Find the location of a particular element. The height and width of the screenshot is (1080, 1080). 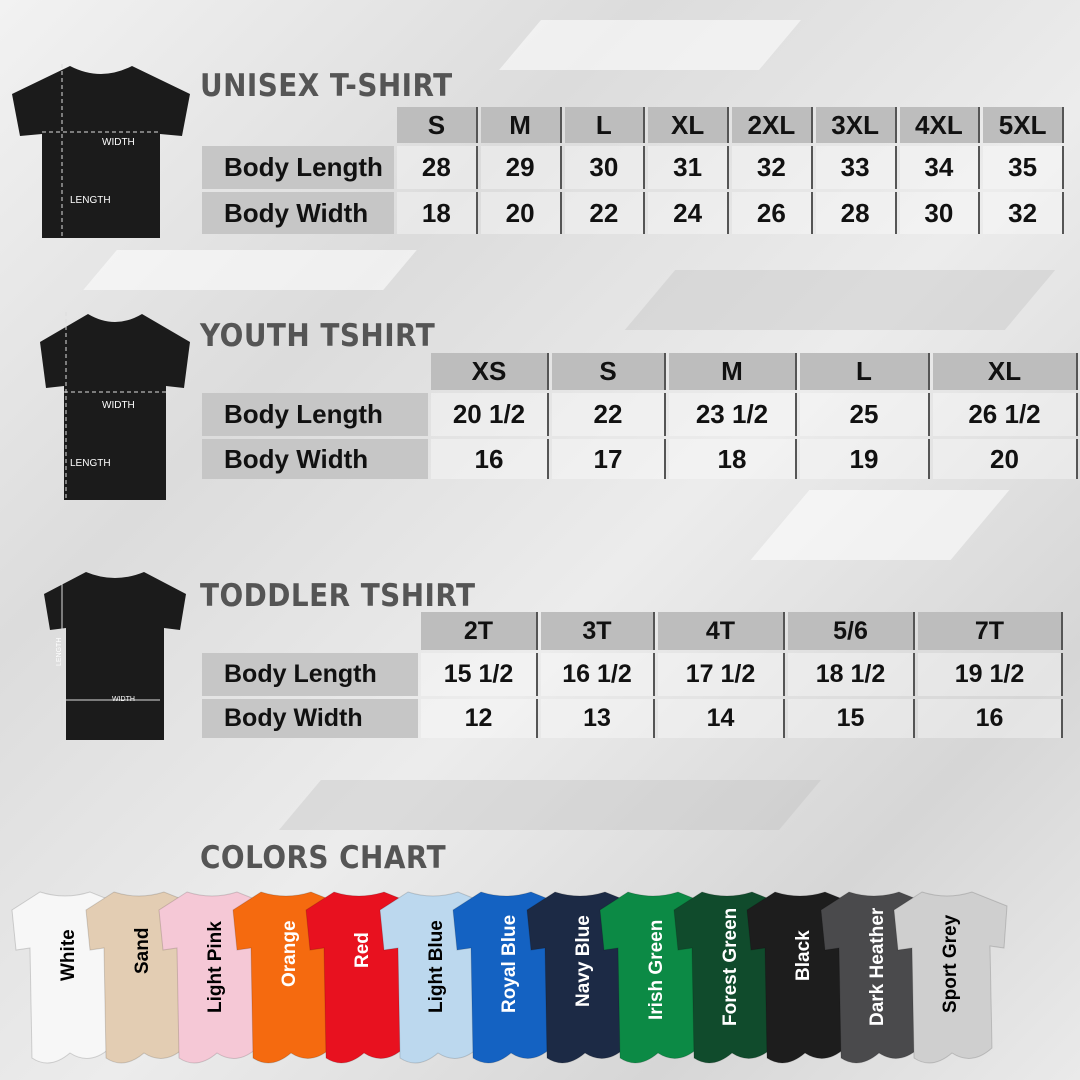

toddler-shirt-diagram: WIDTH LENGTH is located at coordinates (115, 656).